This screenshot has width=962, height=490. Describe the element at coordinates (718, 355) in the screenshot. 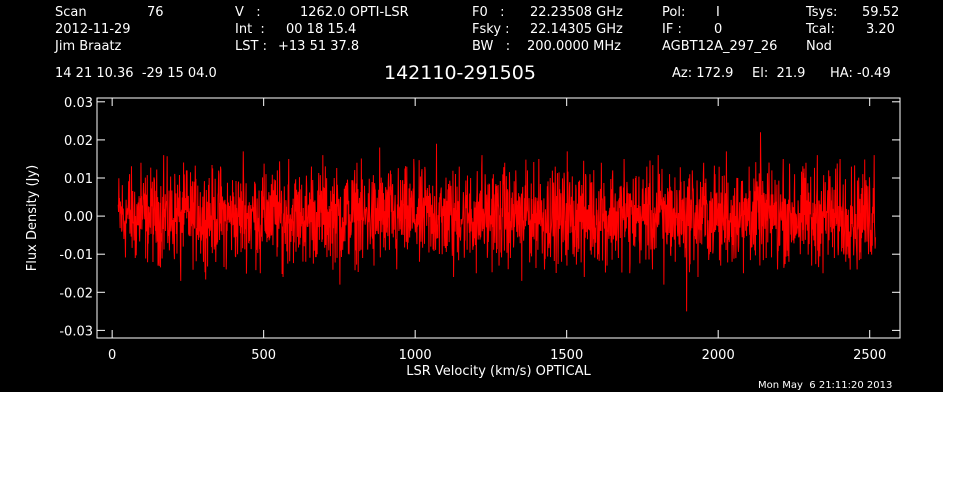

I see `x-tick-label: 2000` at that location.